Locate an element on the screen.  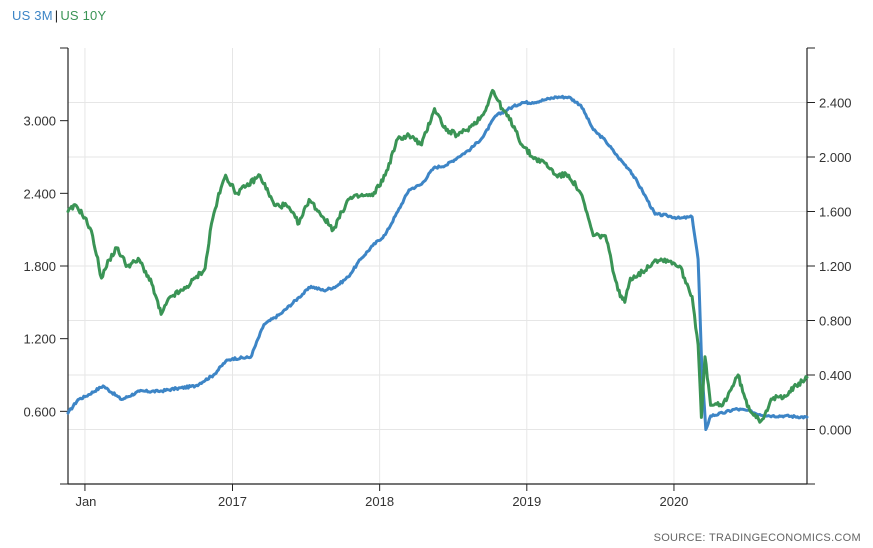
x-tick-label: 2017 is located at coordinates (232, 501).